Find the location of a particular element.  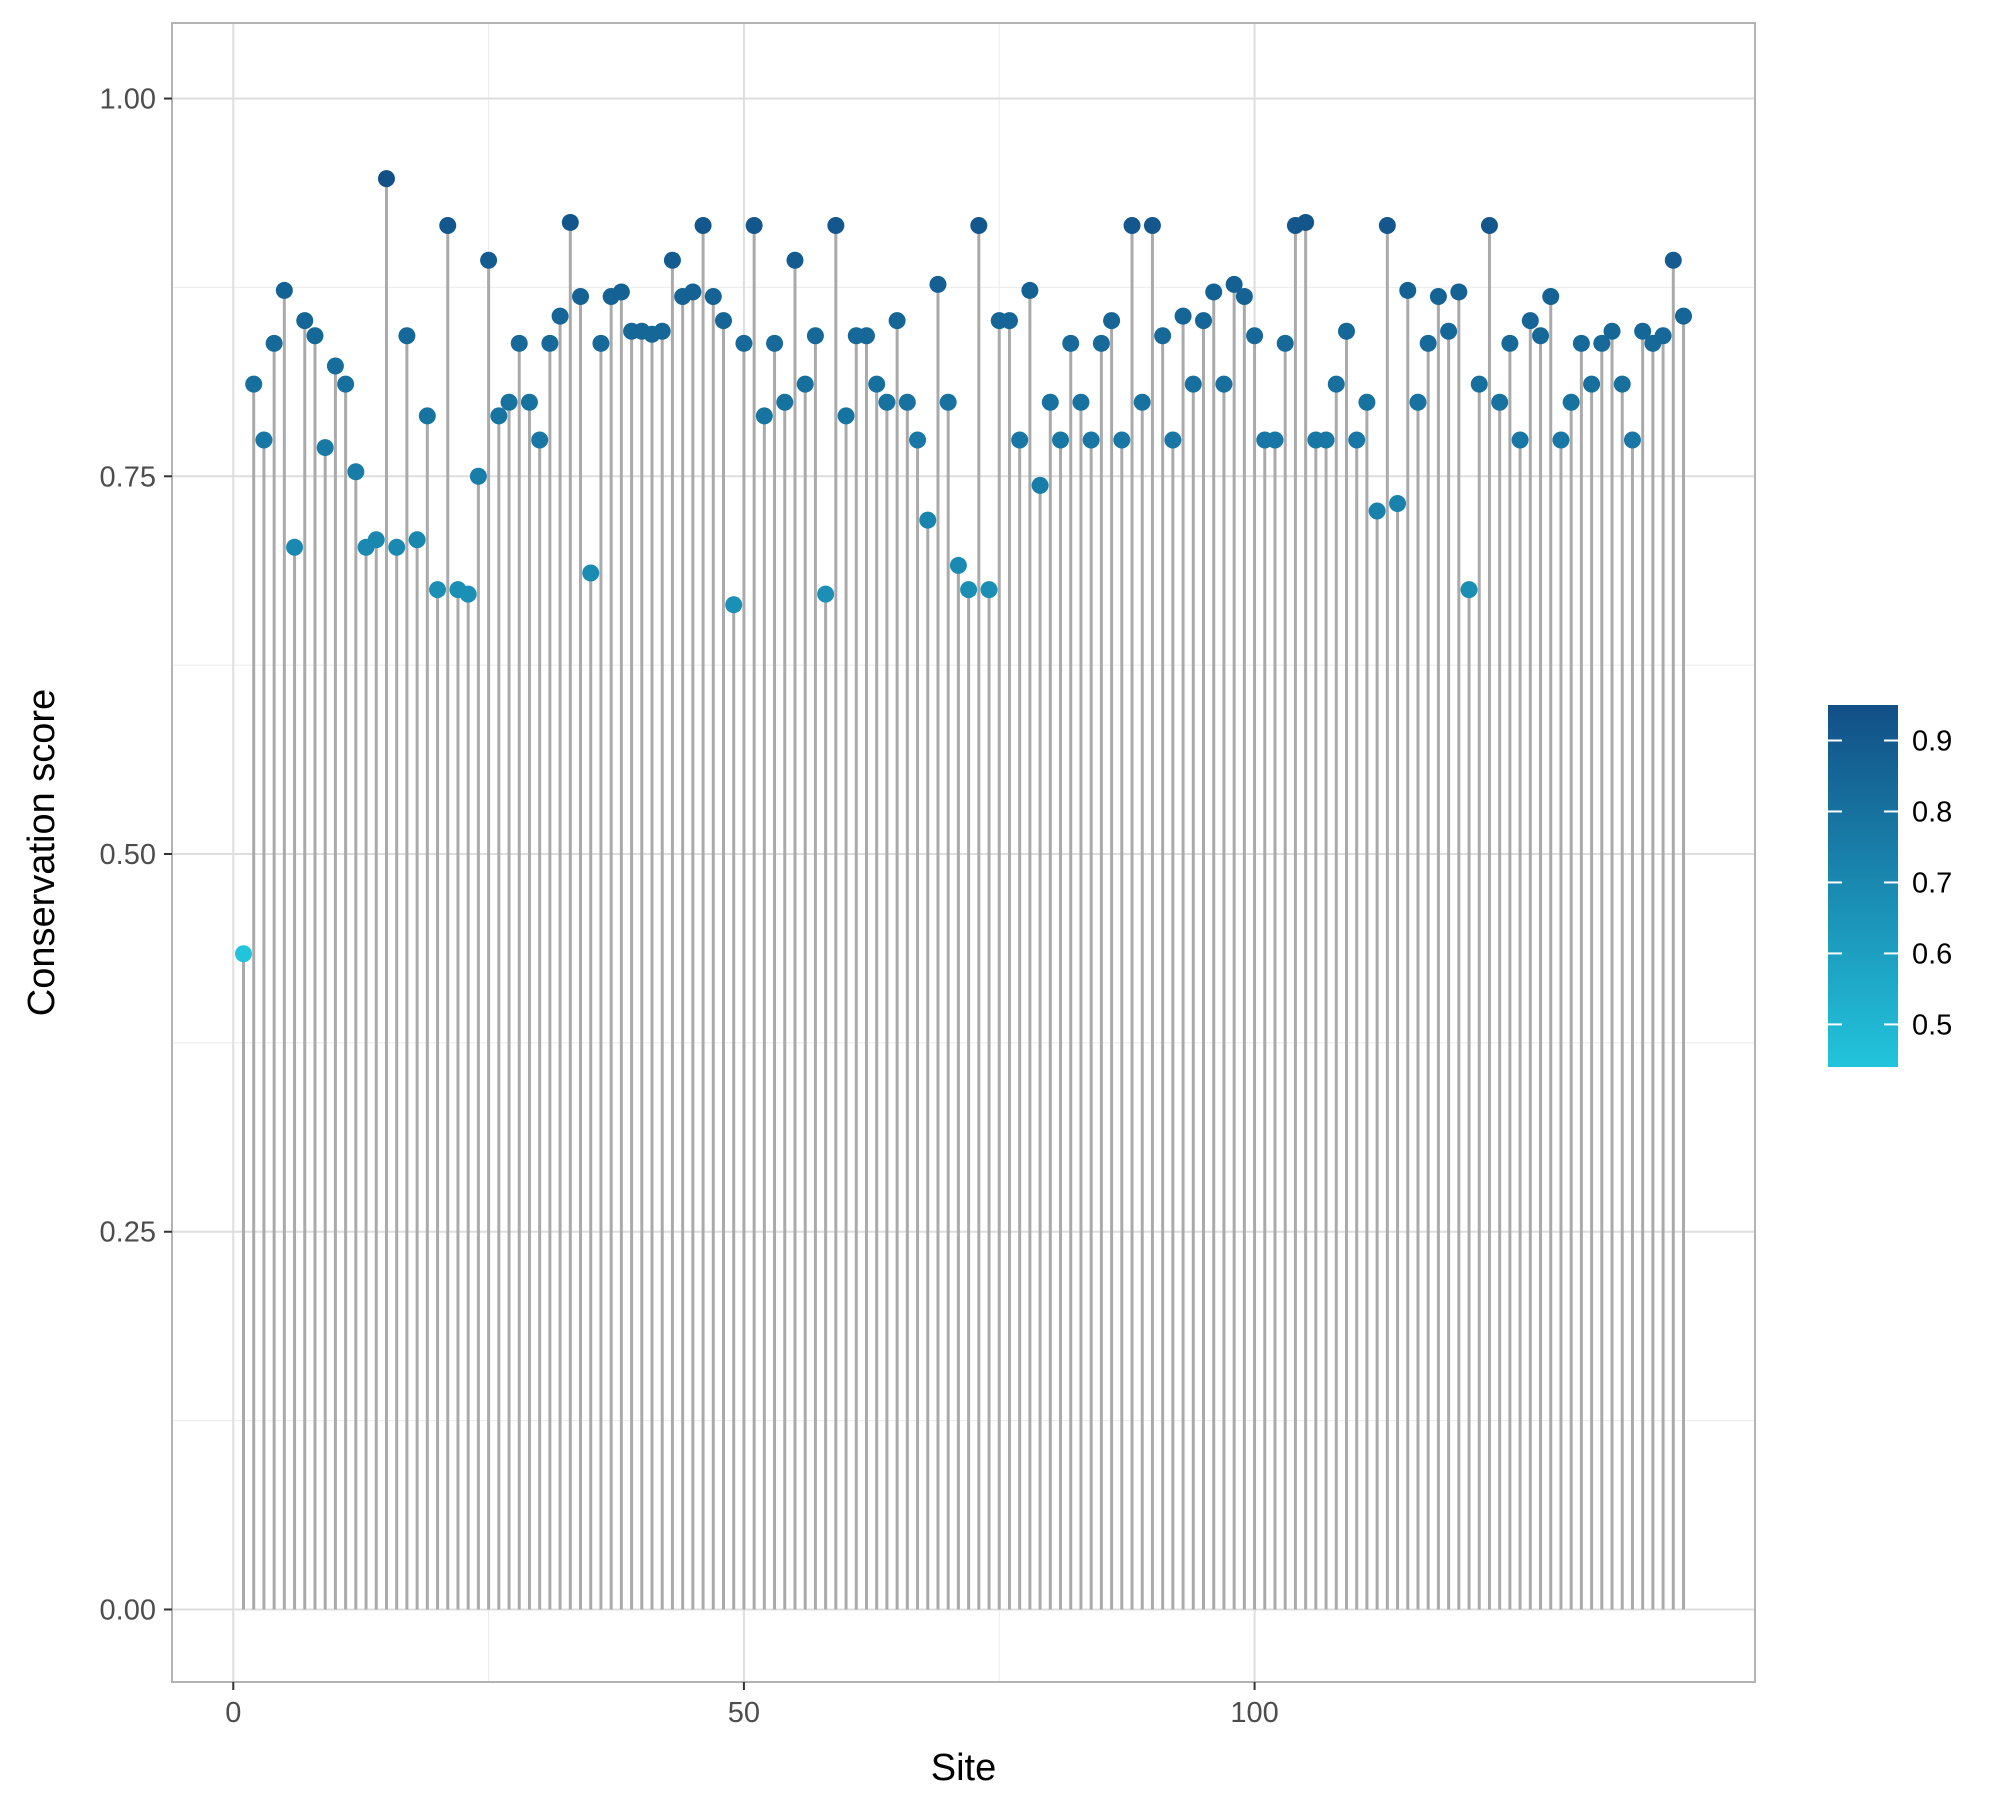

x-tick-label: 0 is located at coordinates (233, 1713).